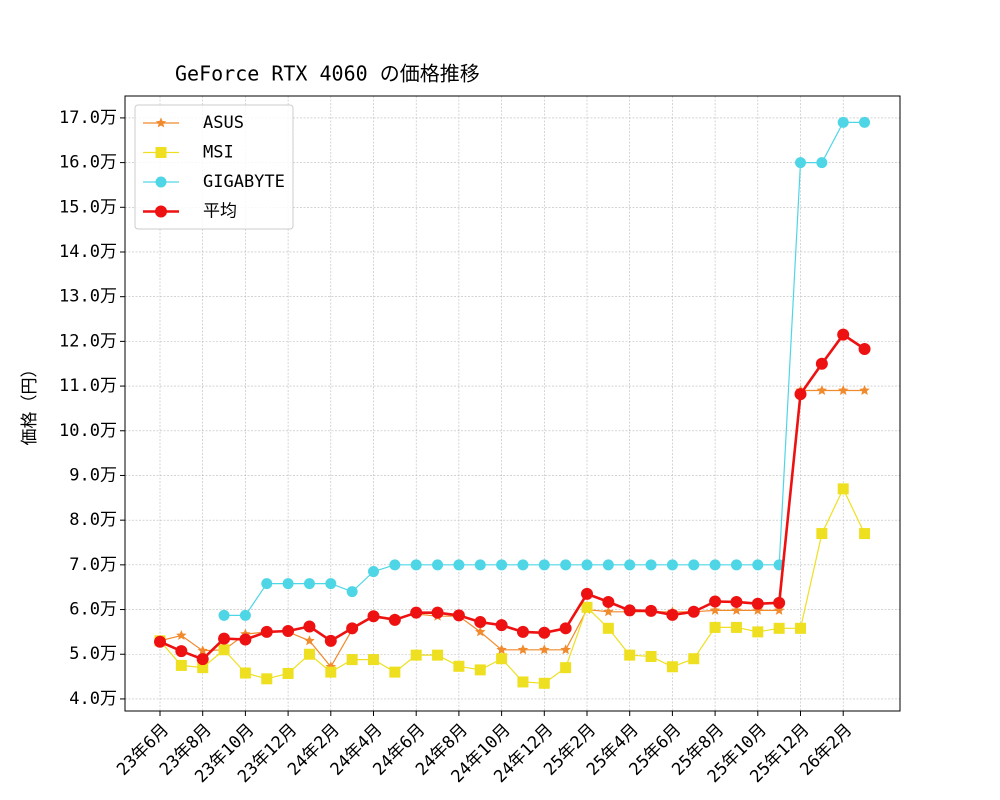 This screenshot has height=800, width=1000. I want to click on y-tick-label: 8.0万, so click(93, 520).